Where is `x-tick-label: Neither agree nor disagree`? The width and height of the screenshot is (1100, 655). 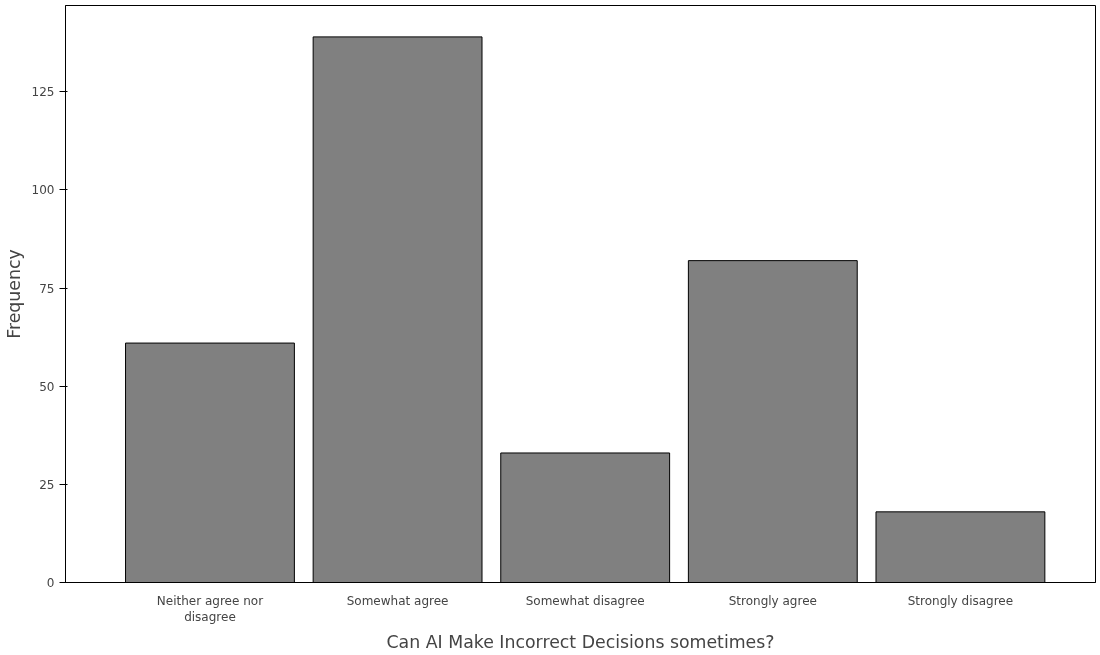 x-tick-label: Neither agree nor disagree is located at coordinates (210, 609).